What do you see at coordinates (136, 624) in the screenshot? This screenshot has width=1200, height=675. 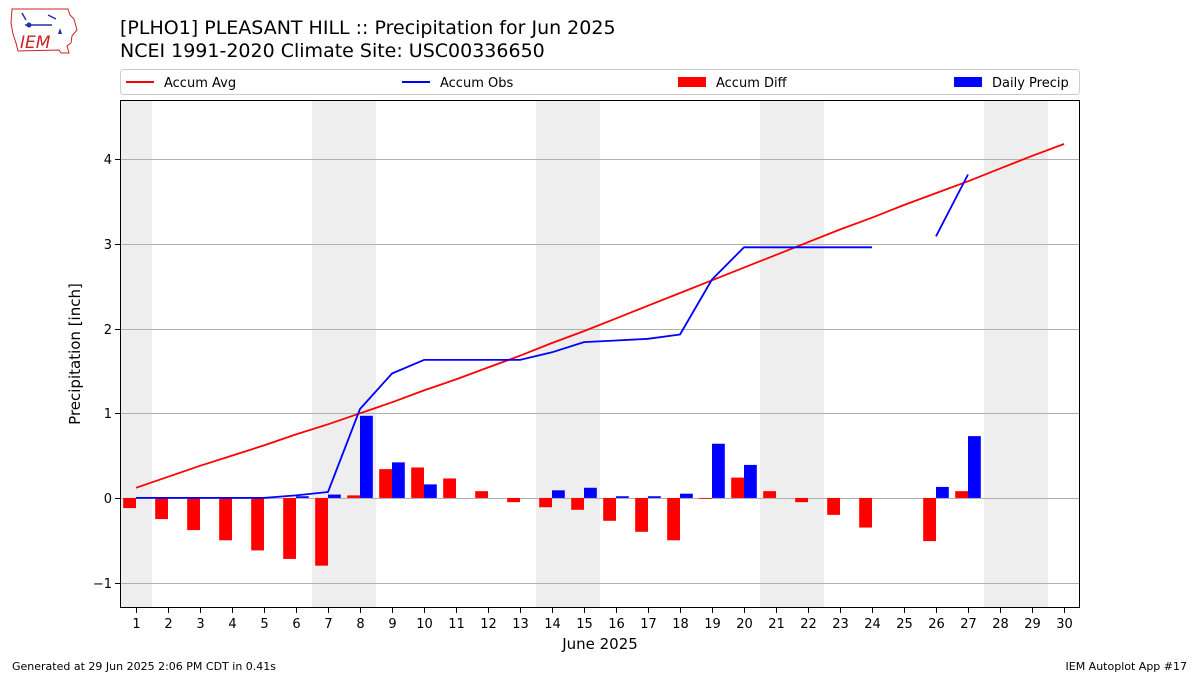 I see `x-tick-label: 1` at bounding box center [136, 624].